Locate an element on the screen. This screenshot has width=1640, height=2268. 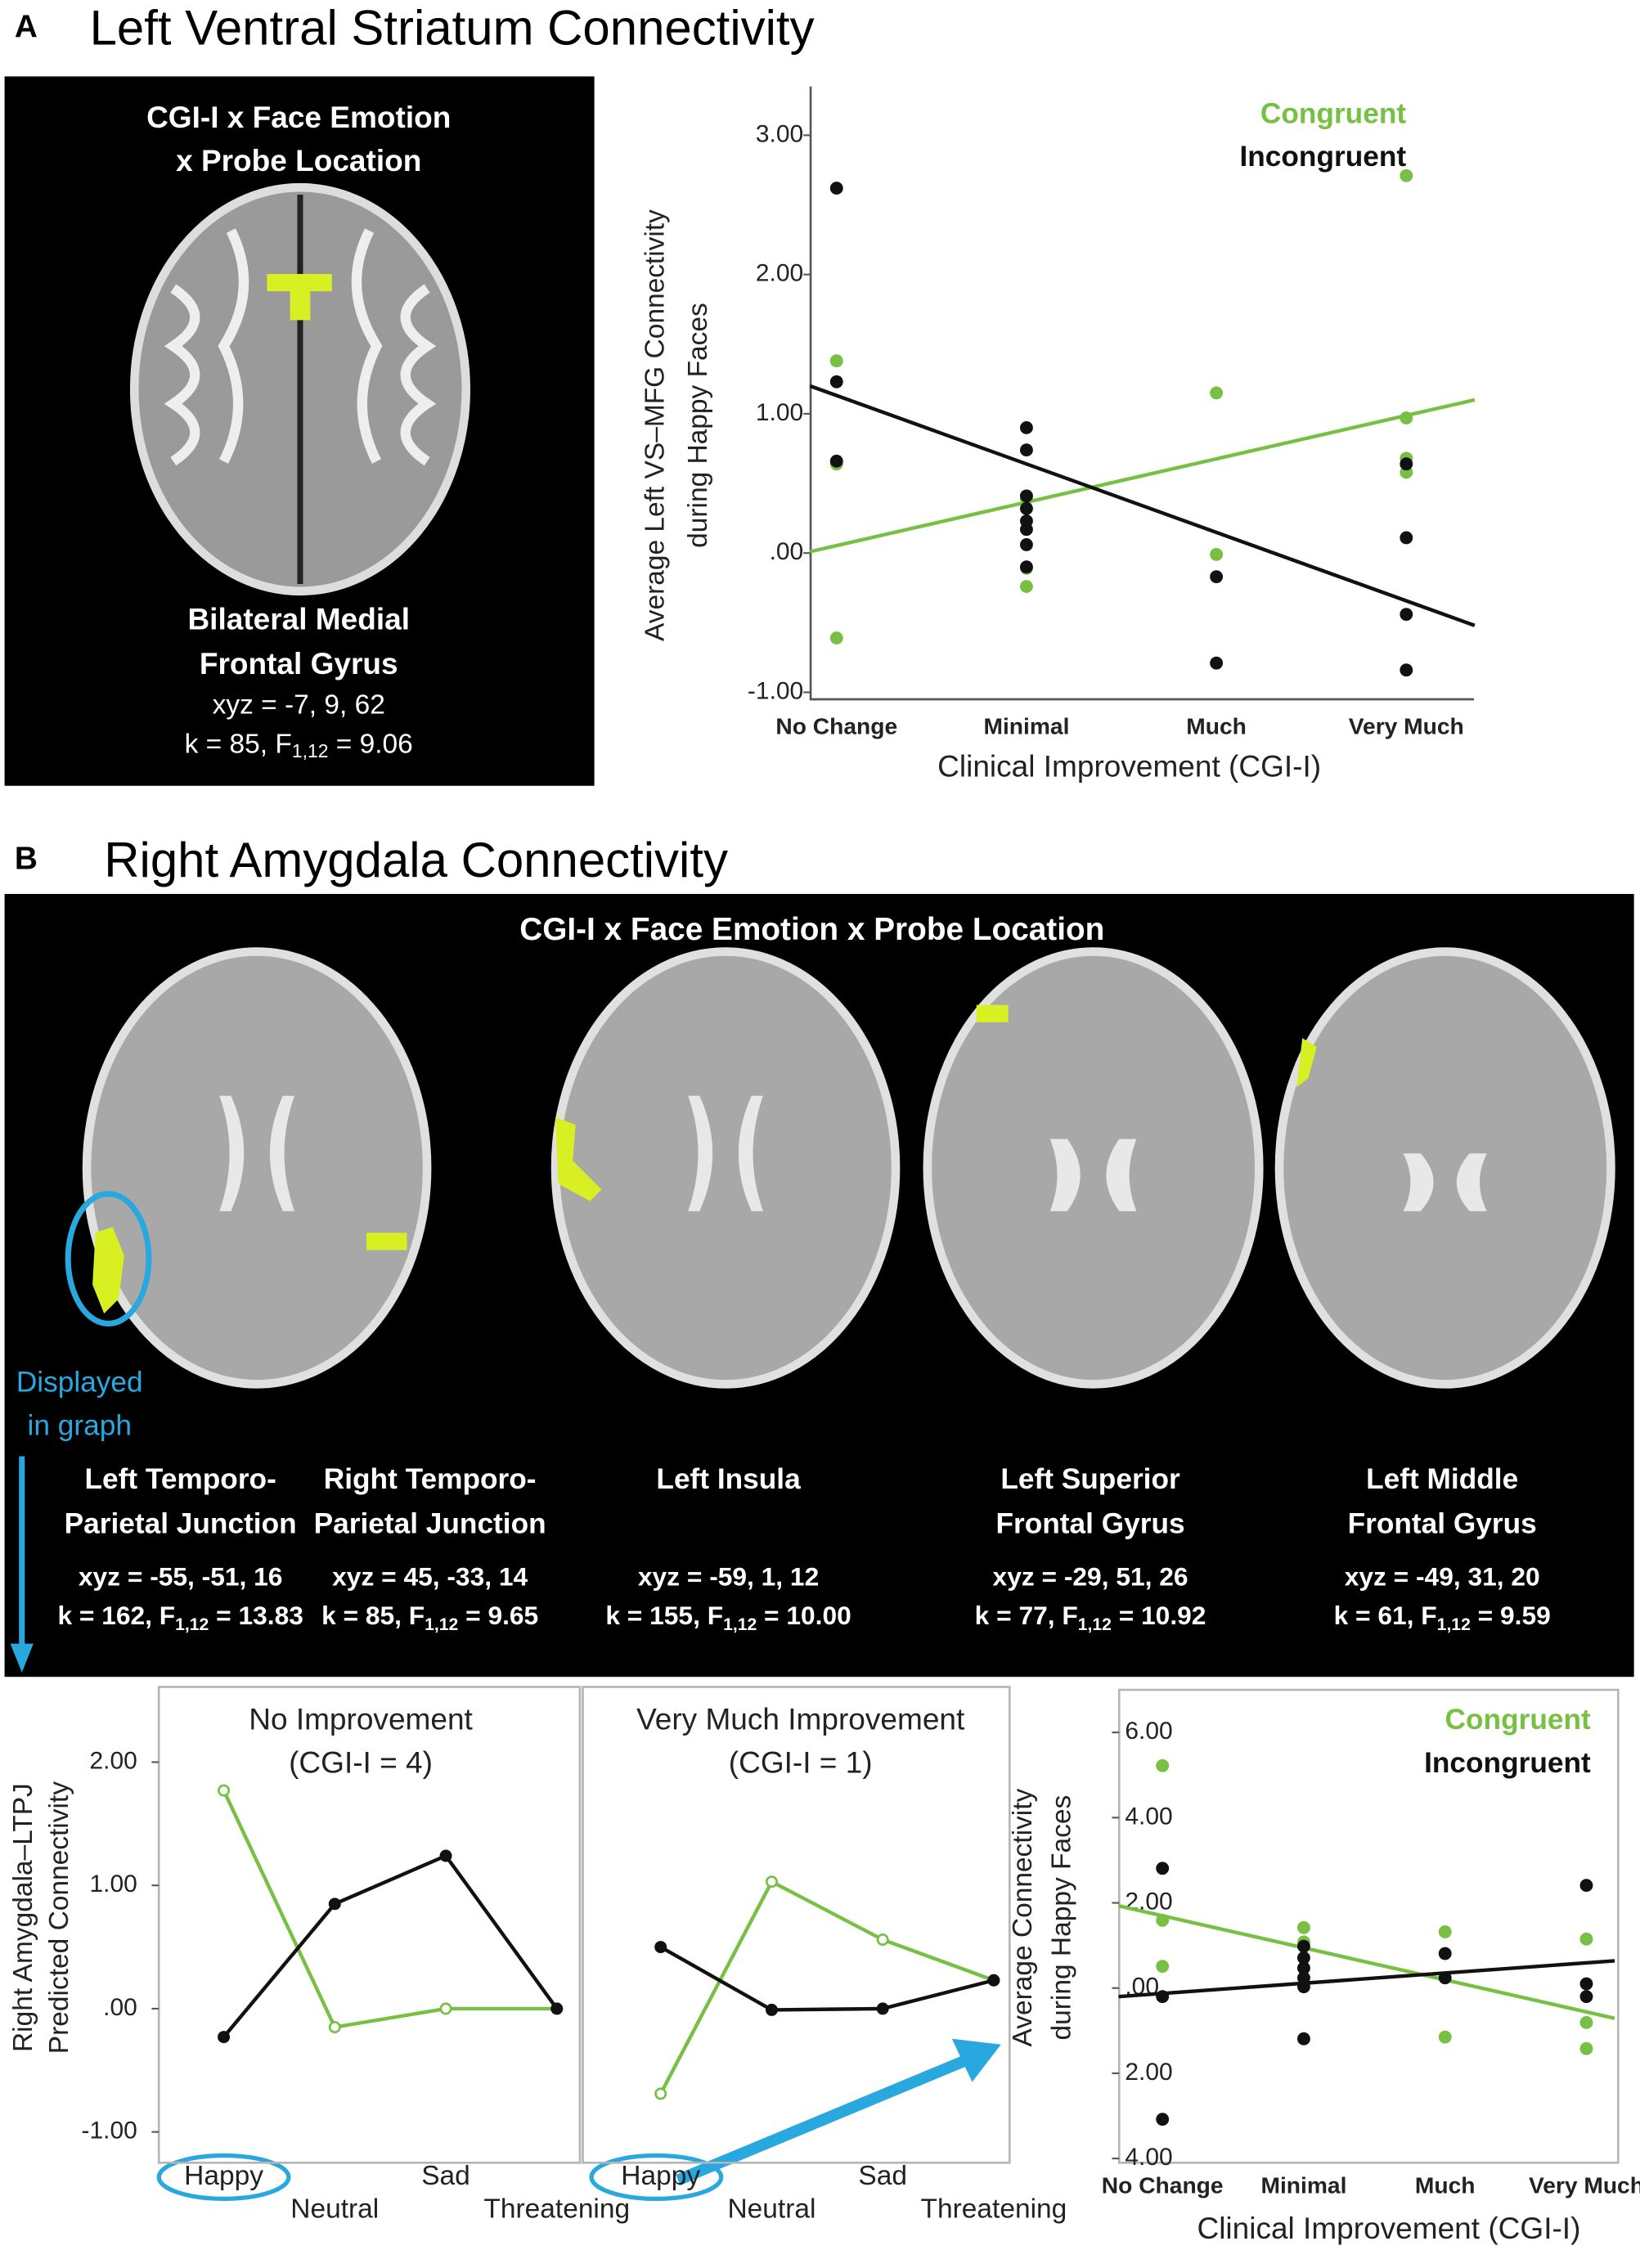
stat-prefix: k = 85, F is located at coordinates (373, 1615).